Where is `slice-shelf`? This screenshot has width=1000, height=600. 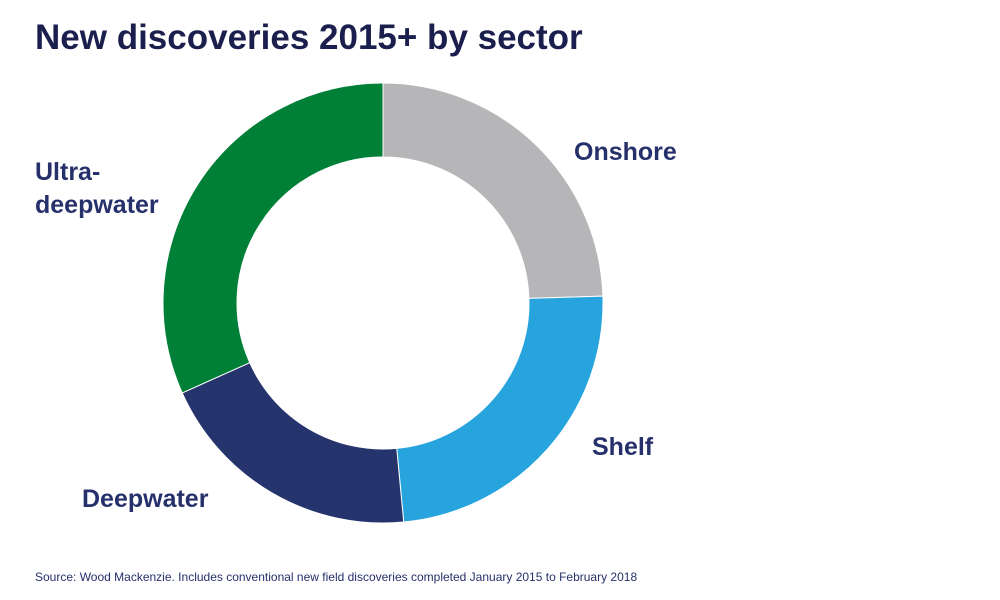 slice-shelf is located at coordinates (500, 409).